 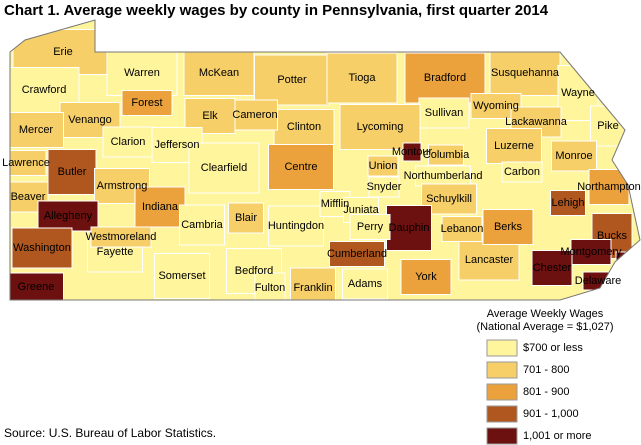 What do you see at coordinates (210, 116) in the screenshot?
I see `county-label: Elk` at bounding box center [210, 116].